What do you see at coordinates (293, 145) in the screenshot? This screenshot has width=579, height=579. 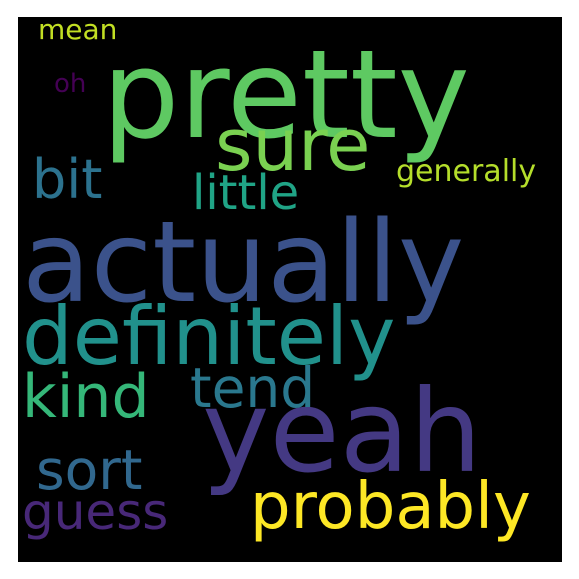 I see `word-sure: sure` at bounding box center [293, 145].